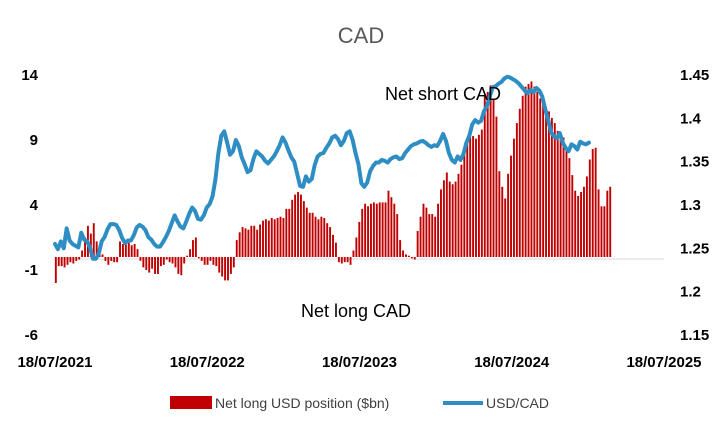  Describe the element at coordinates (31, 335) in the screenshot. I see `left-tick-label: -6` at that location.